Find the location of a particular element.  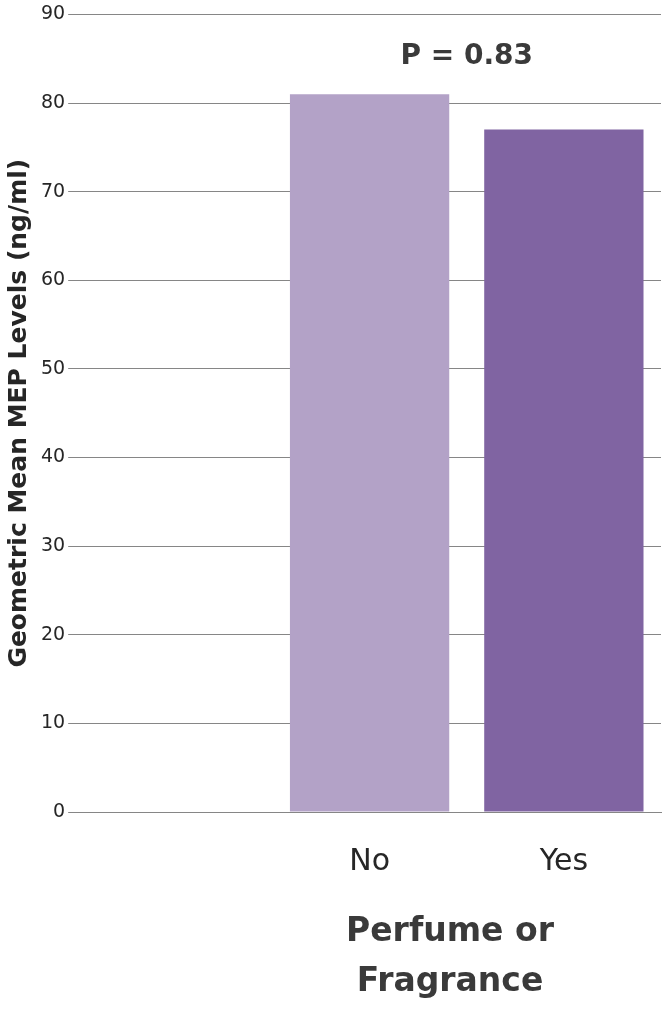

y-tick-label: 30 is located at coordinates (53, 544).